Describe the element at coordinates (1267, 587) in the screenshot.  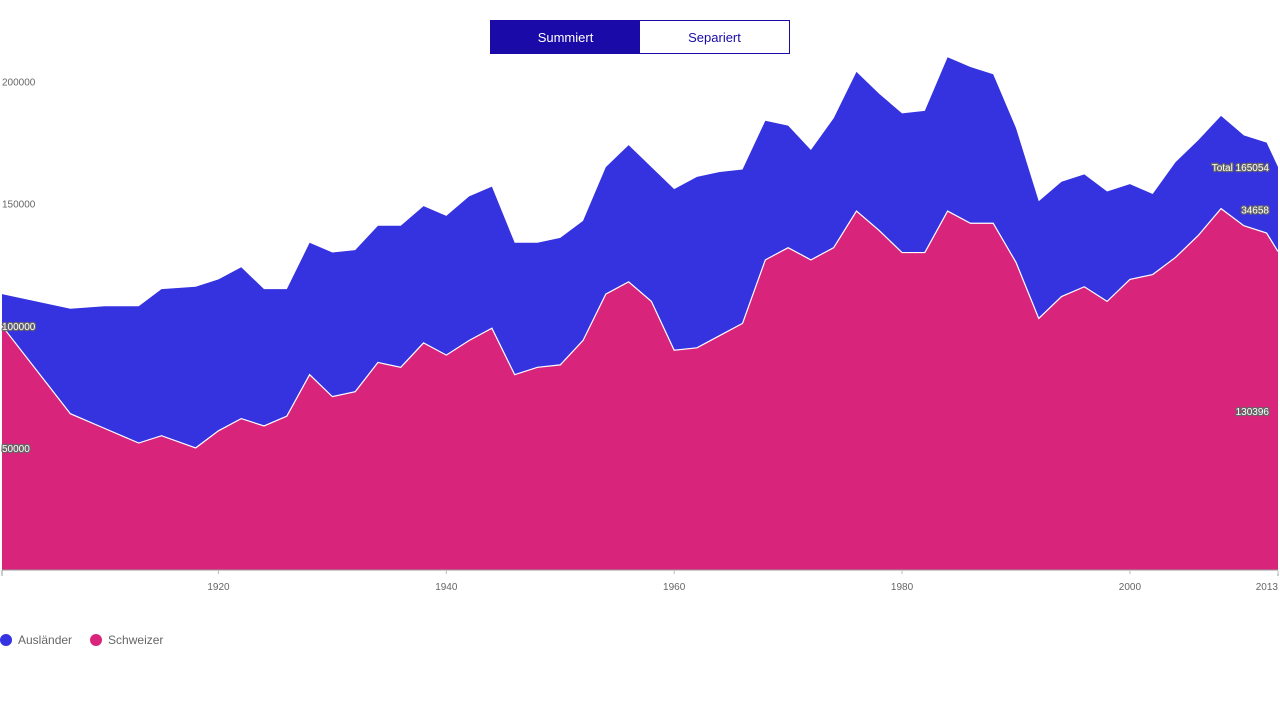
I see `x-tick-label: 2013` at that location.